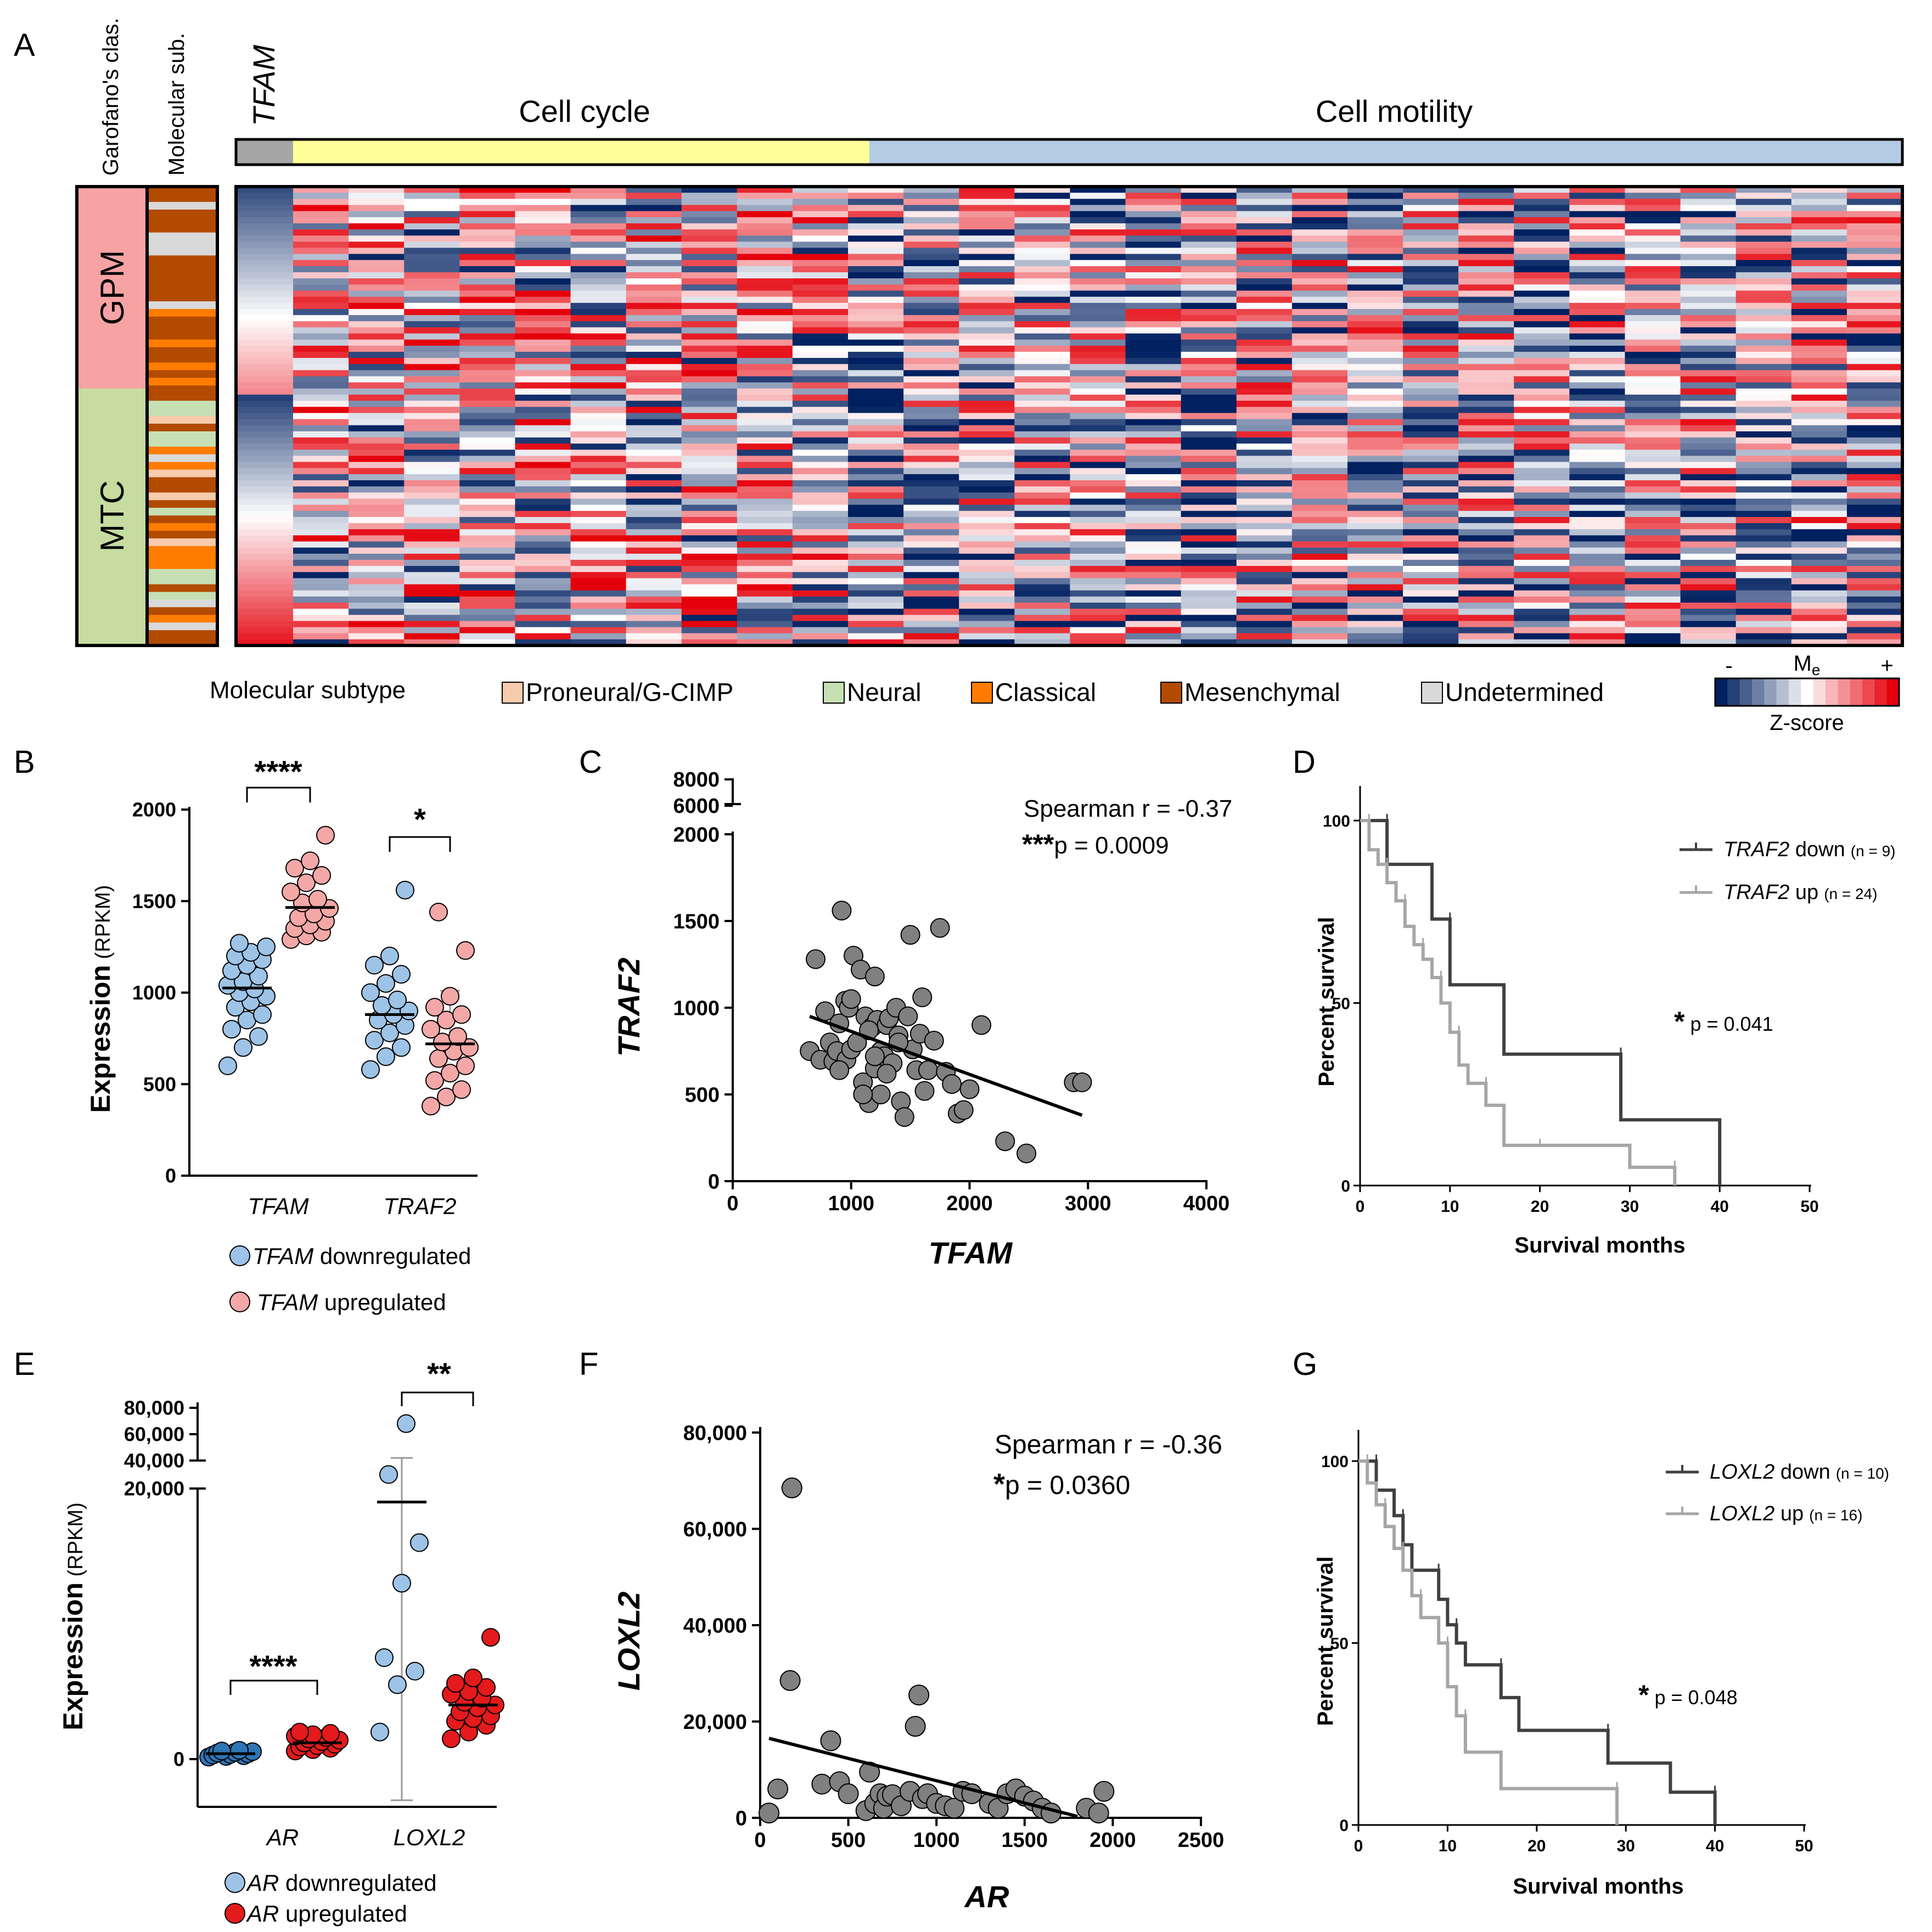  What do you see at coordinates (946, 1065) in the screenshot?
I see `panel-c-regression-line` at bounding box center [946, 1065].